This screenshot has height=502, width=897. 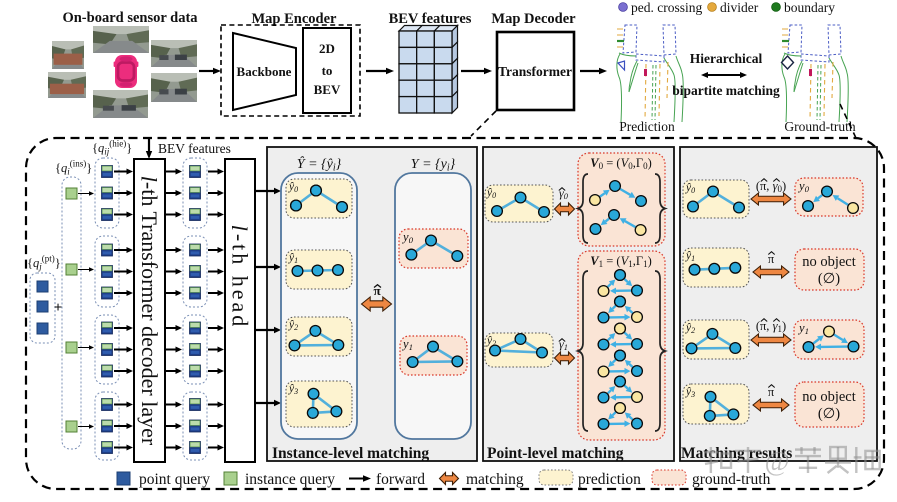 What do you see at coordinates (731, 479) in the screenshot?
I see `svg-text: ground-truth` at bounding box center [731, 479].